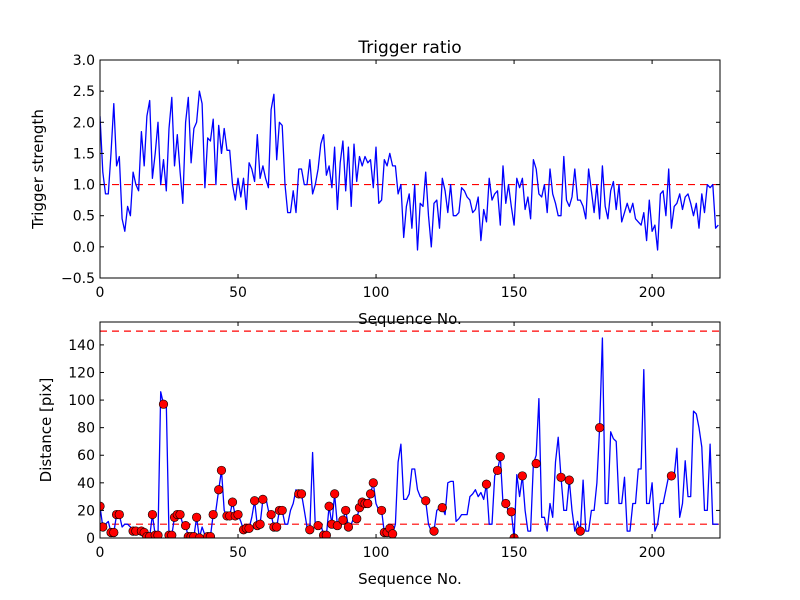 The height and width of the screenshot is (600, 800). Describe the element at coordinates (38, 169) in the screenshot. I see `y-axis-label: Trigger strength` at that location.